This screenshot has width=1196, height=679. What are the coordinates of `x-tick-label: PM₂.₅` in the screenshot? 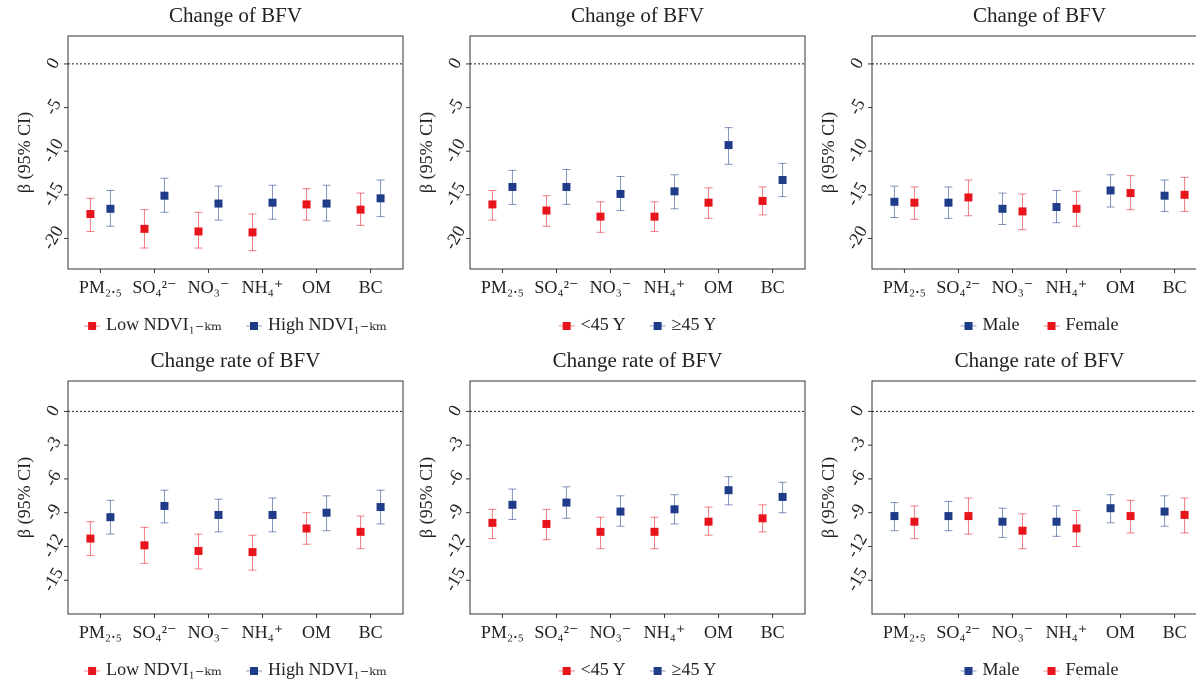 It's located at (904, 632).